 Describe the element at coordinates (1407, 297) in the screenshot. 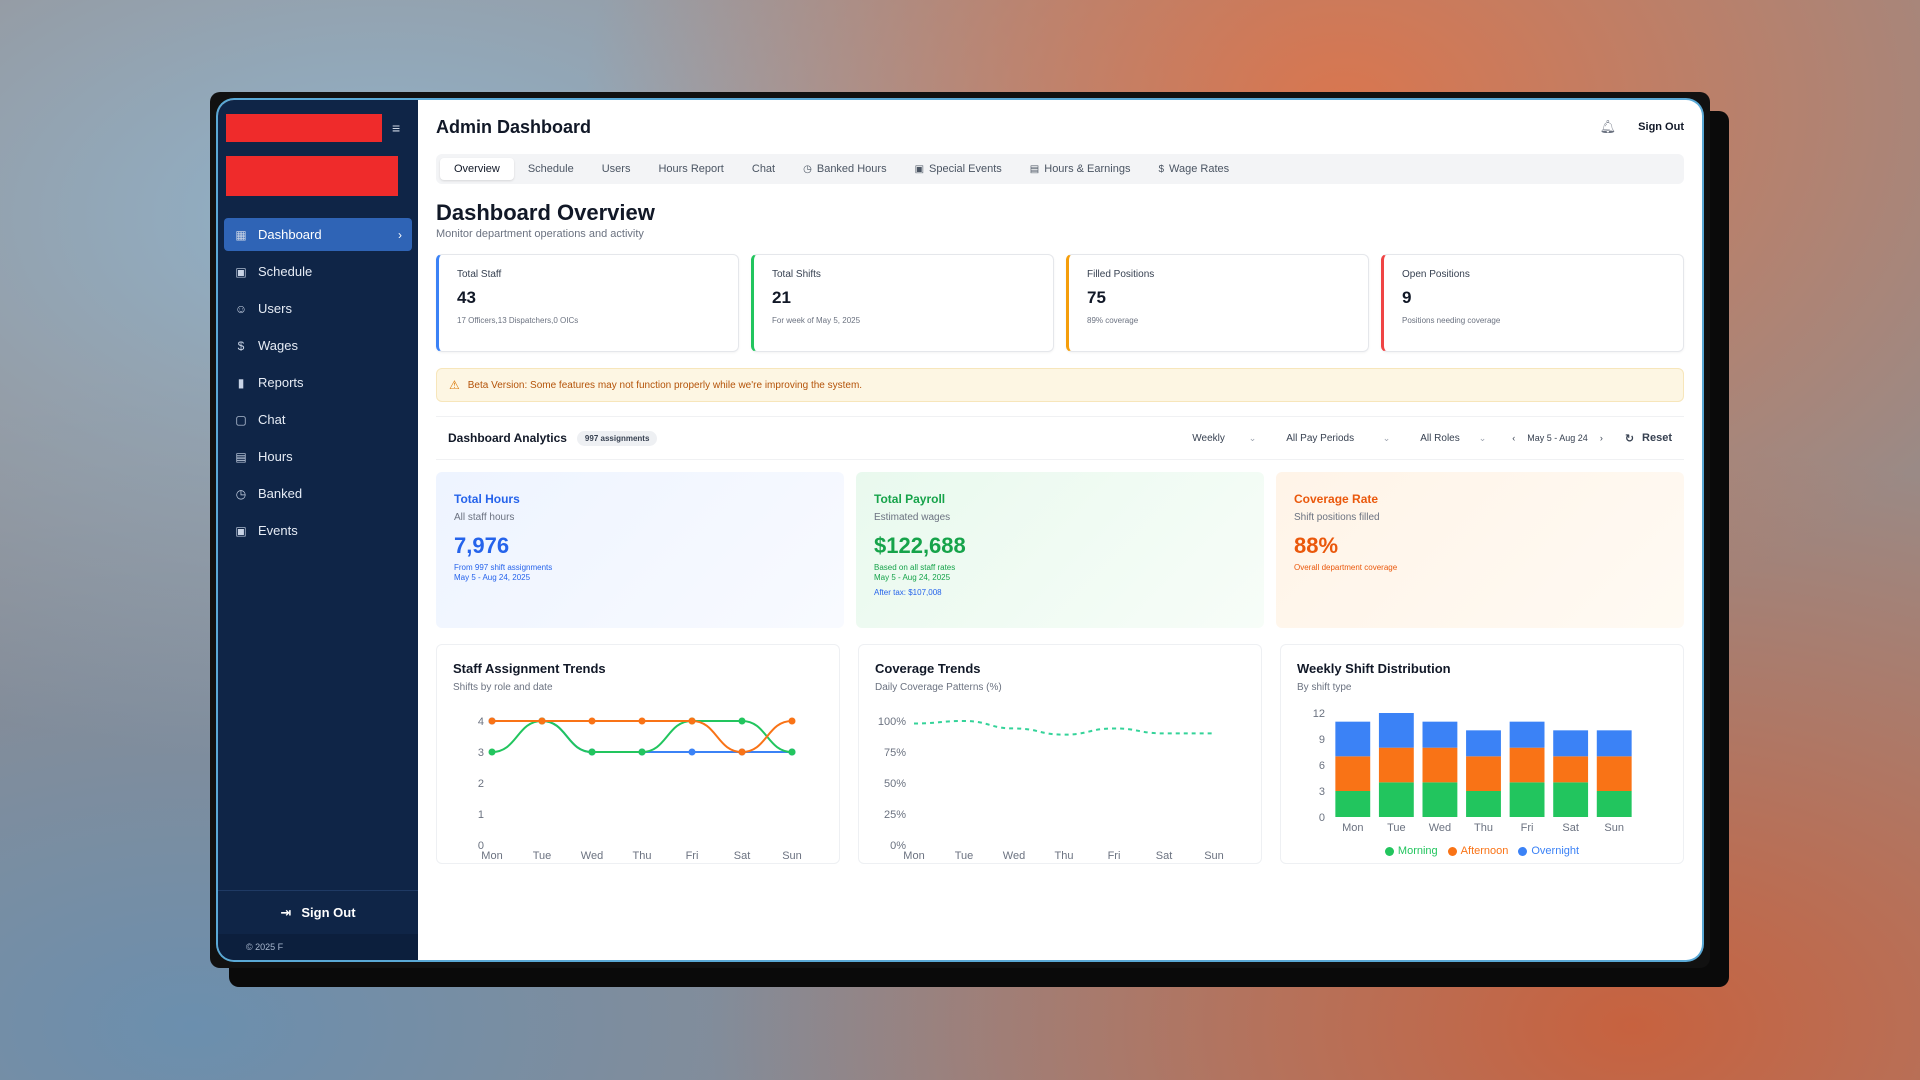

I see `stat-value: 9` at that location.